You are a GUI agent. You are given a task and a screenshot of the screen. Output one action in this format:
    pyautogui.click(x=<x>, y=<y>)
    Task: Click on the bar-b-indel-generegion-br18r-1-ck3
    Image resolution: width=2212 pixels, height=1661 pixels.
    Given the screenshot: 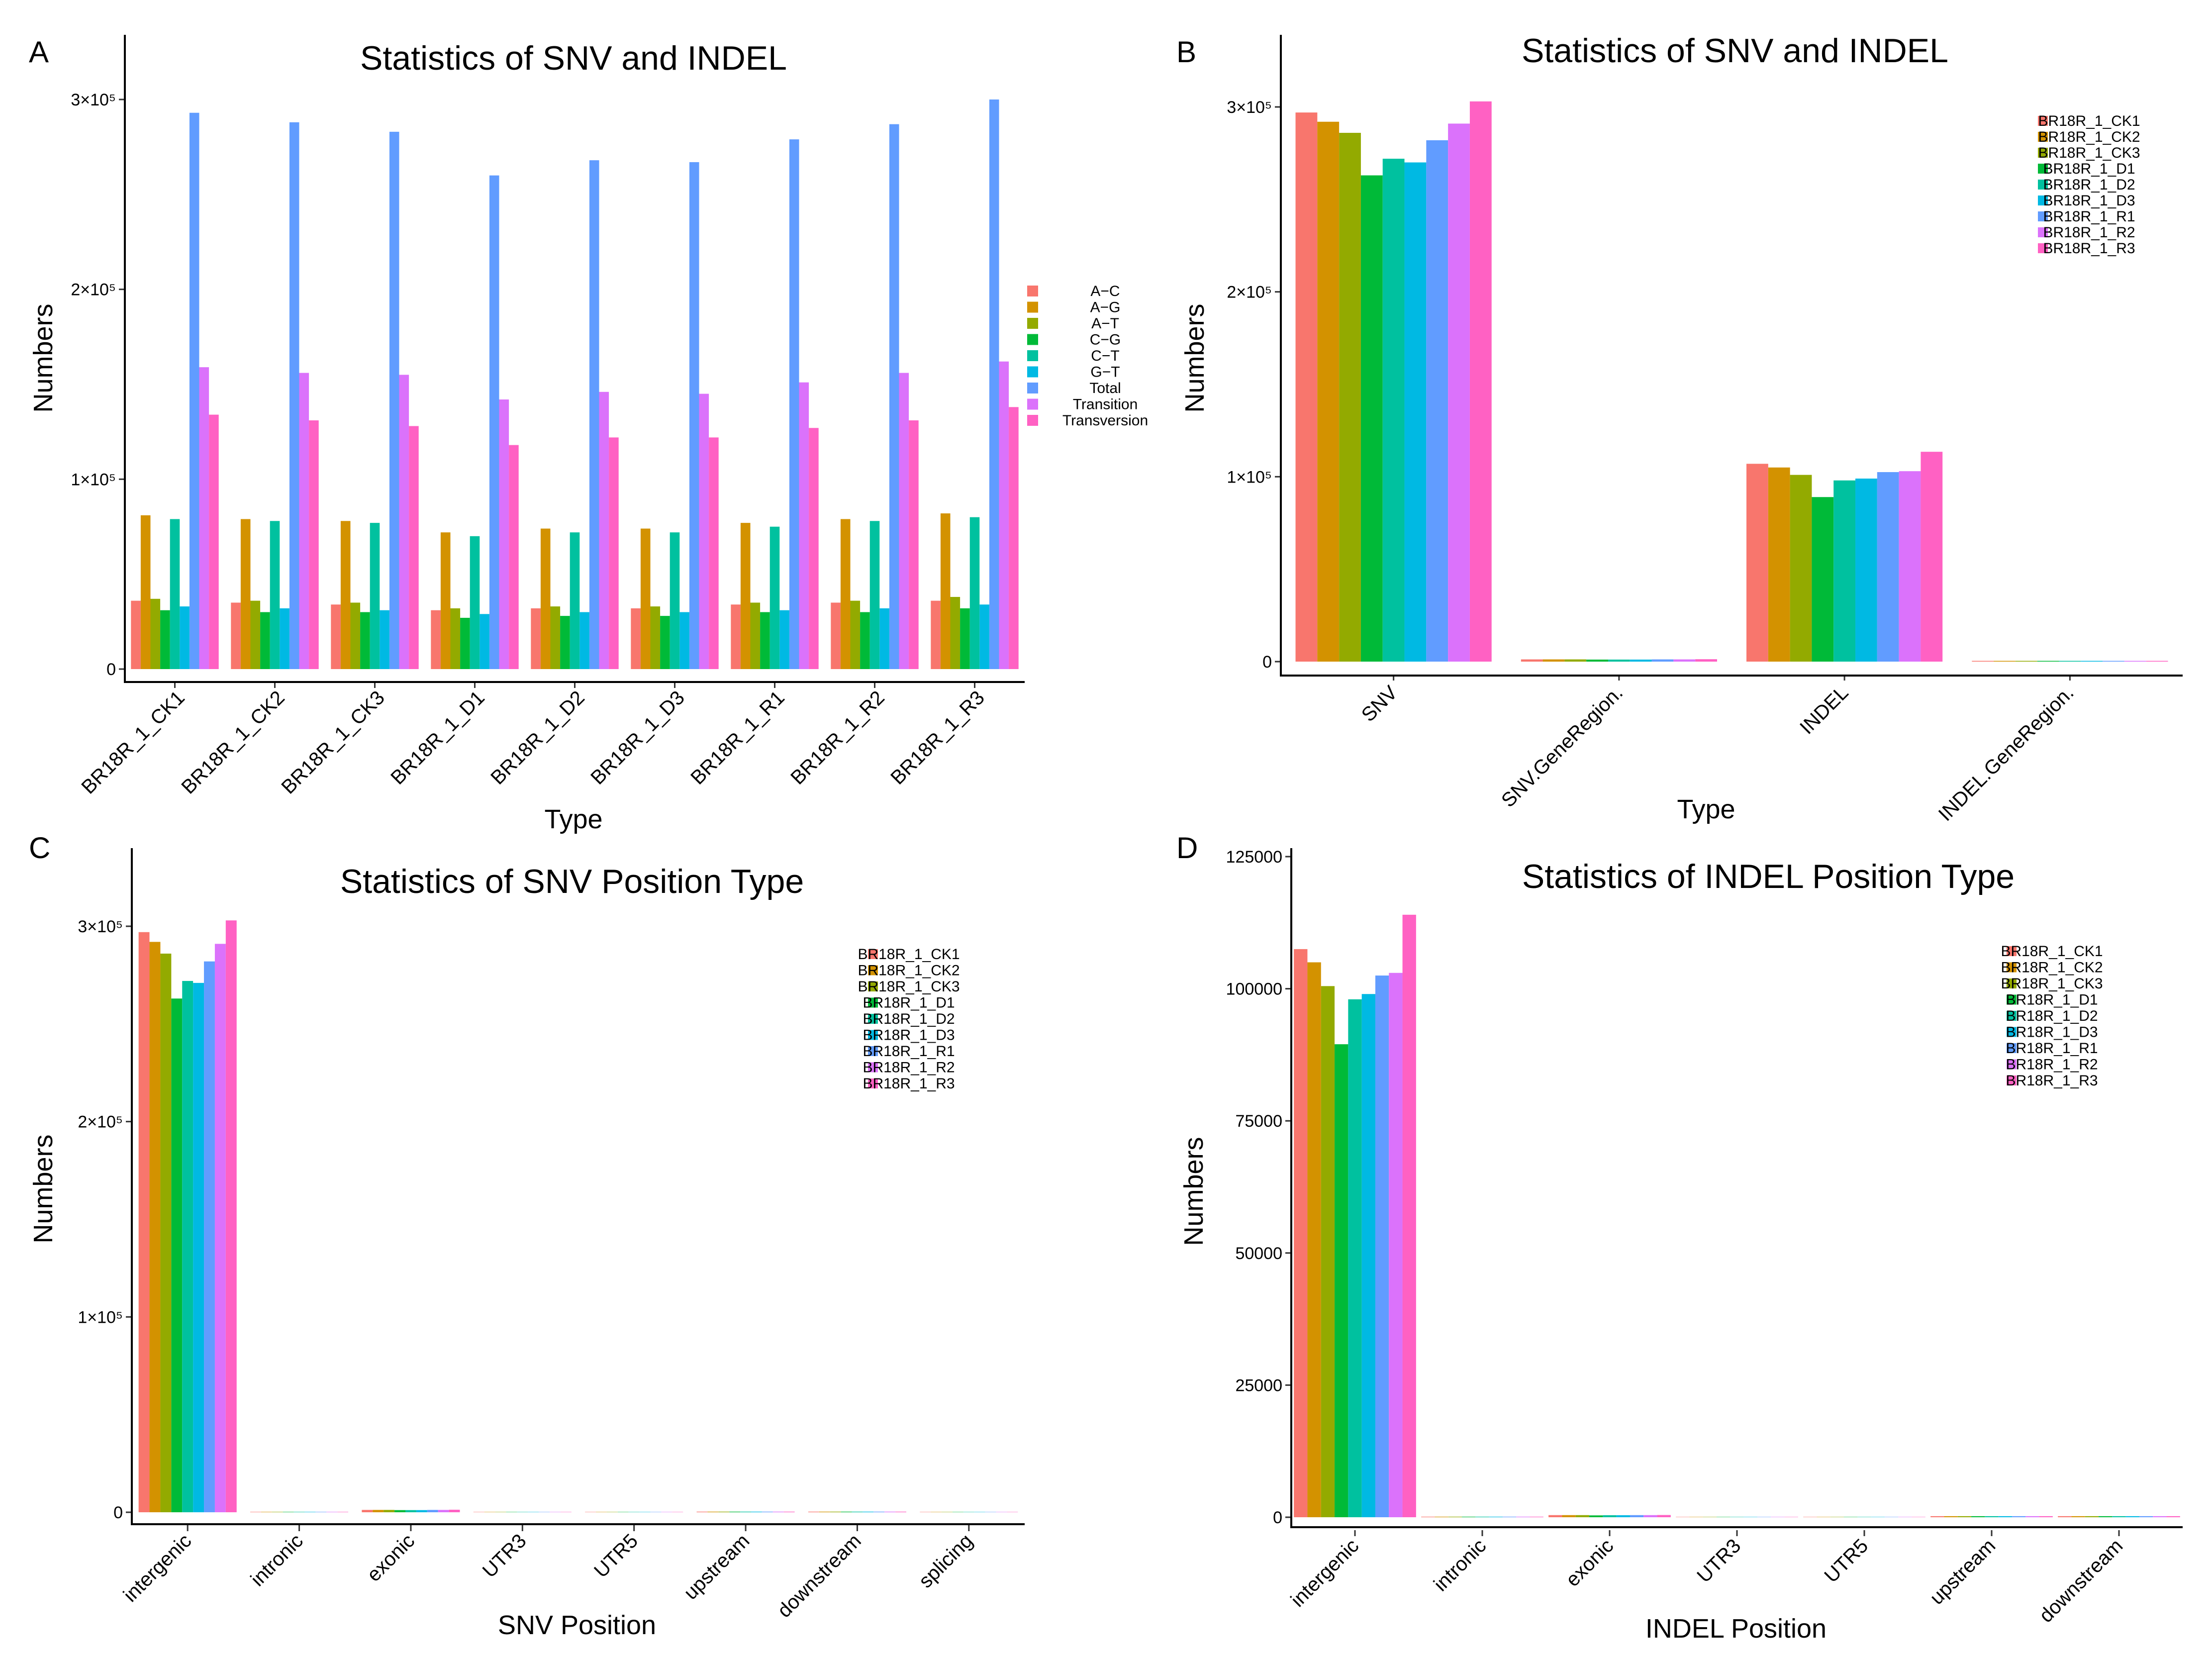 What is the action you would take?
    pyautogui.click(x=2026, y=661)
    